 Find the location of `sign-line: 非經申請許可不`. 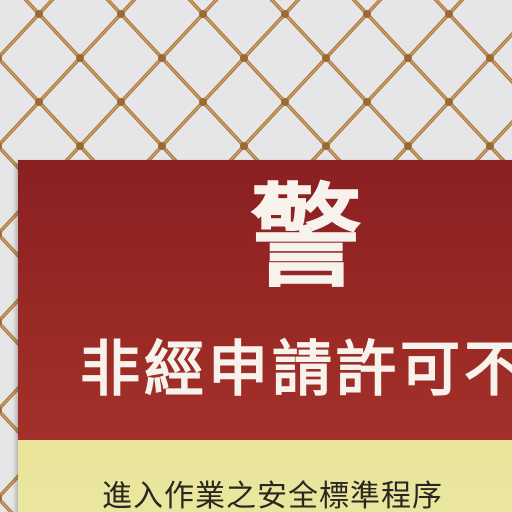

sign-line: 非經申請許可不 is located at coordinates (296, 370).